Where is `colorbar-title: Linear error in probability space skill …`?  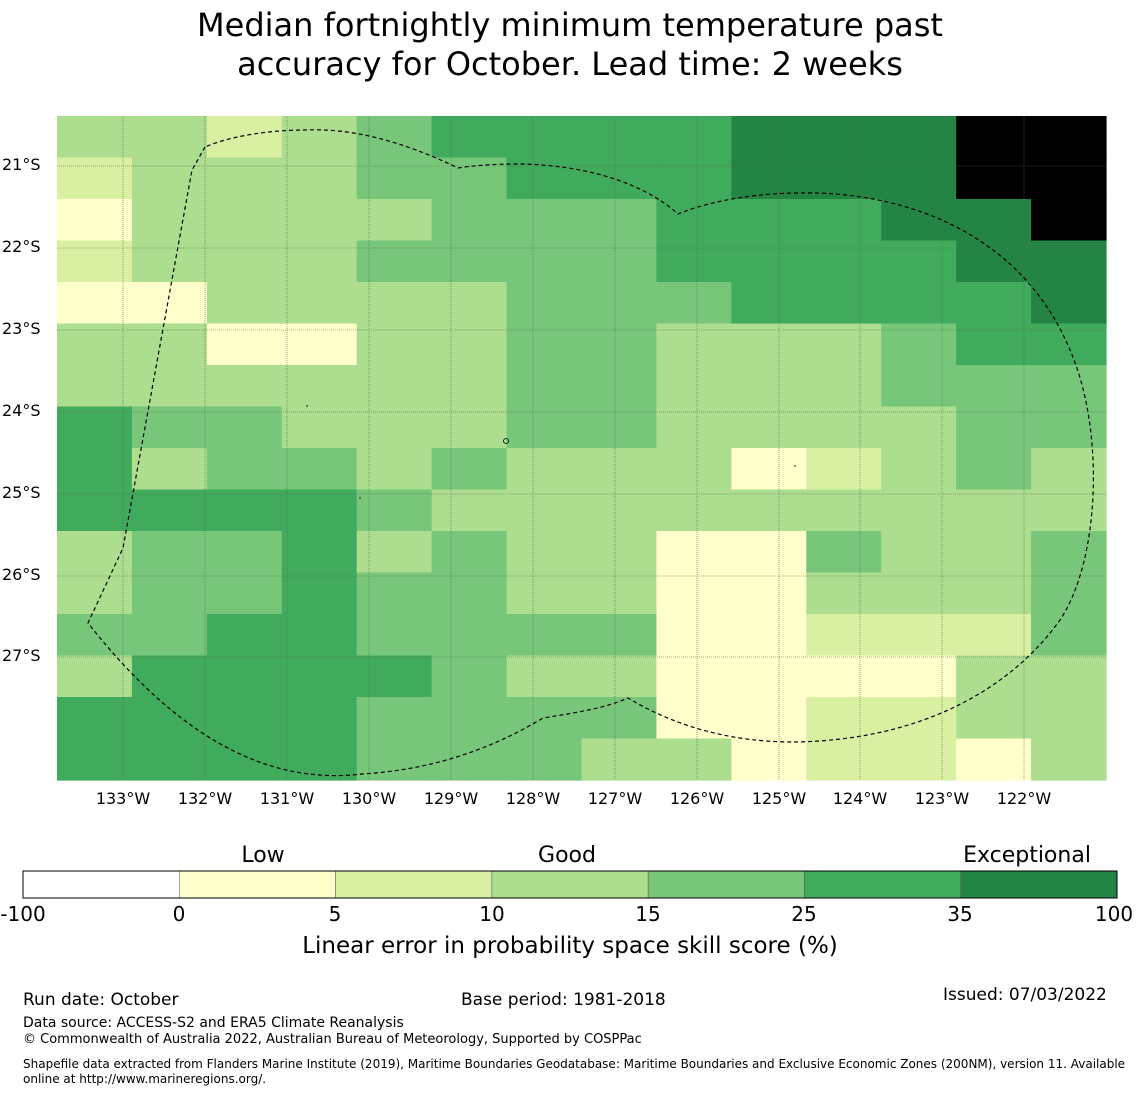 colorbar-title: Linear error in probability space skill … is located at coordinates (570, 946).